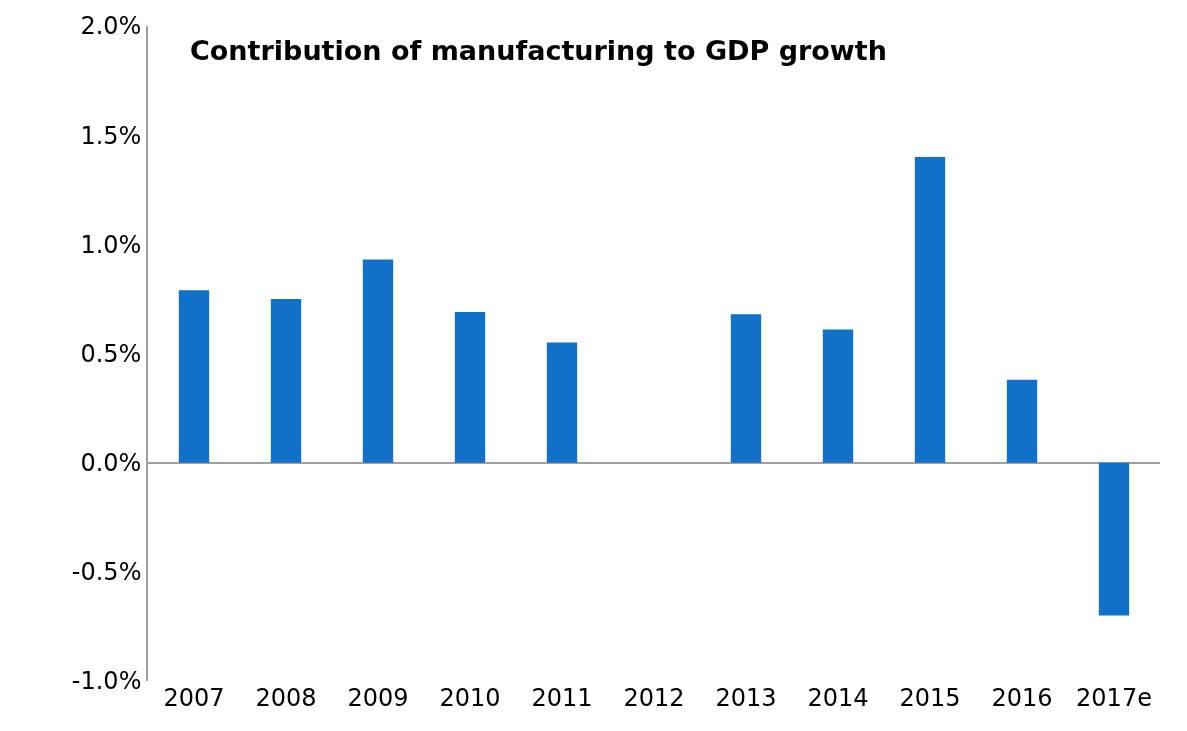  I want to click on chart-title: Contribution of manufacturing to GDP growth, so click(538, 50).